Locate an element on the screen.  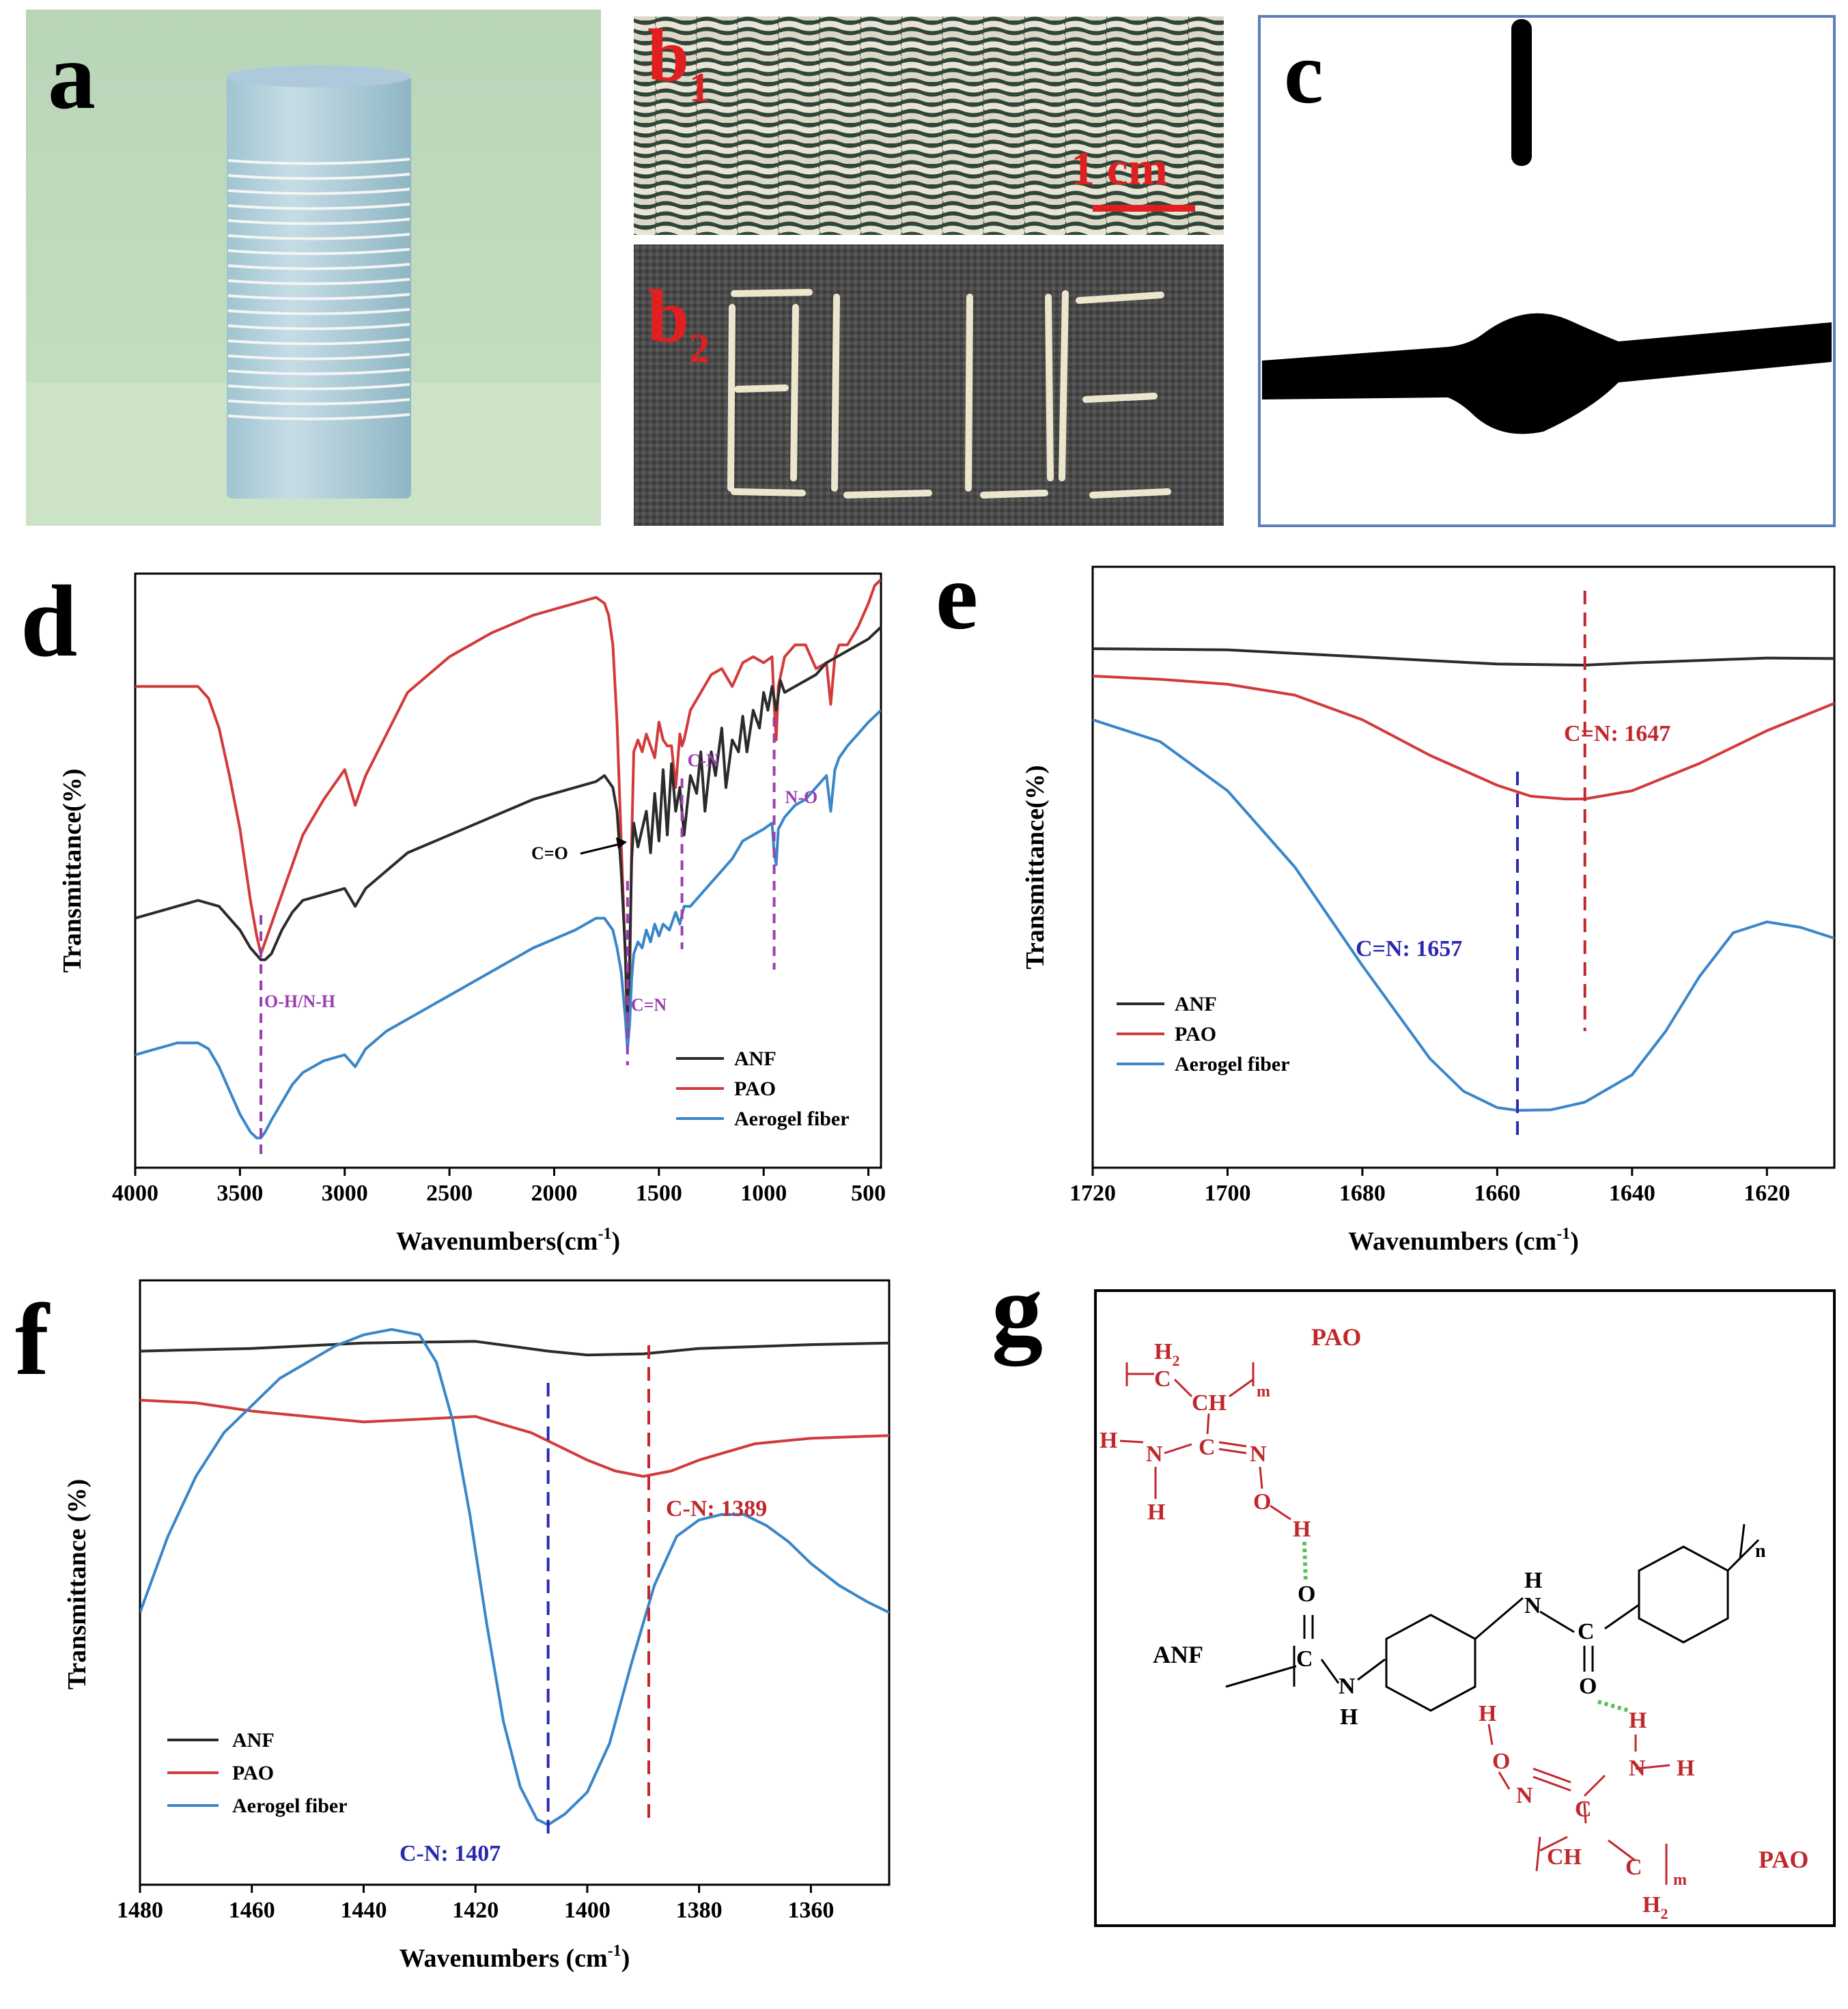
panel-label-a: a is located at coordinates (72, 76).